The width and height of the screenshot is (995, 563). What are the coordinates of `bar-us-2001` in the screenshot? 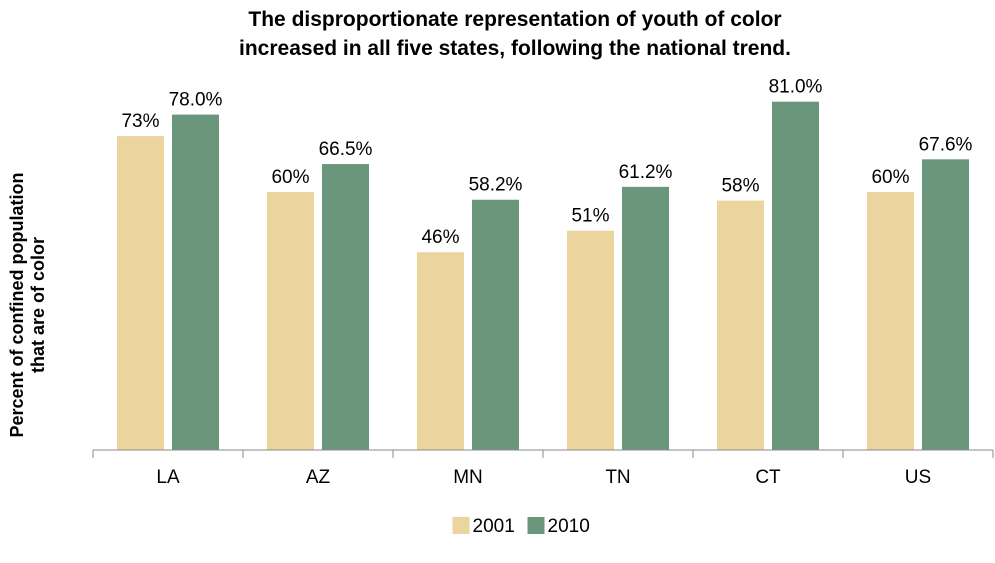 It's located at (890, 321).